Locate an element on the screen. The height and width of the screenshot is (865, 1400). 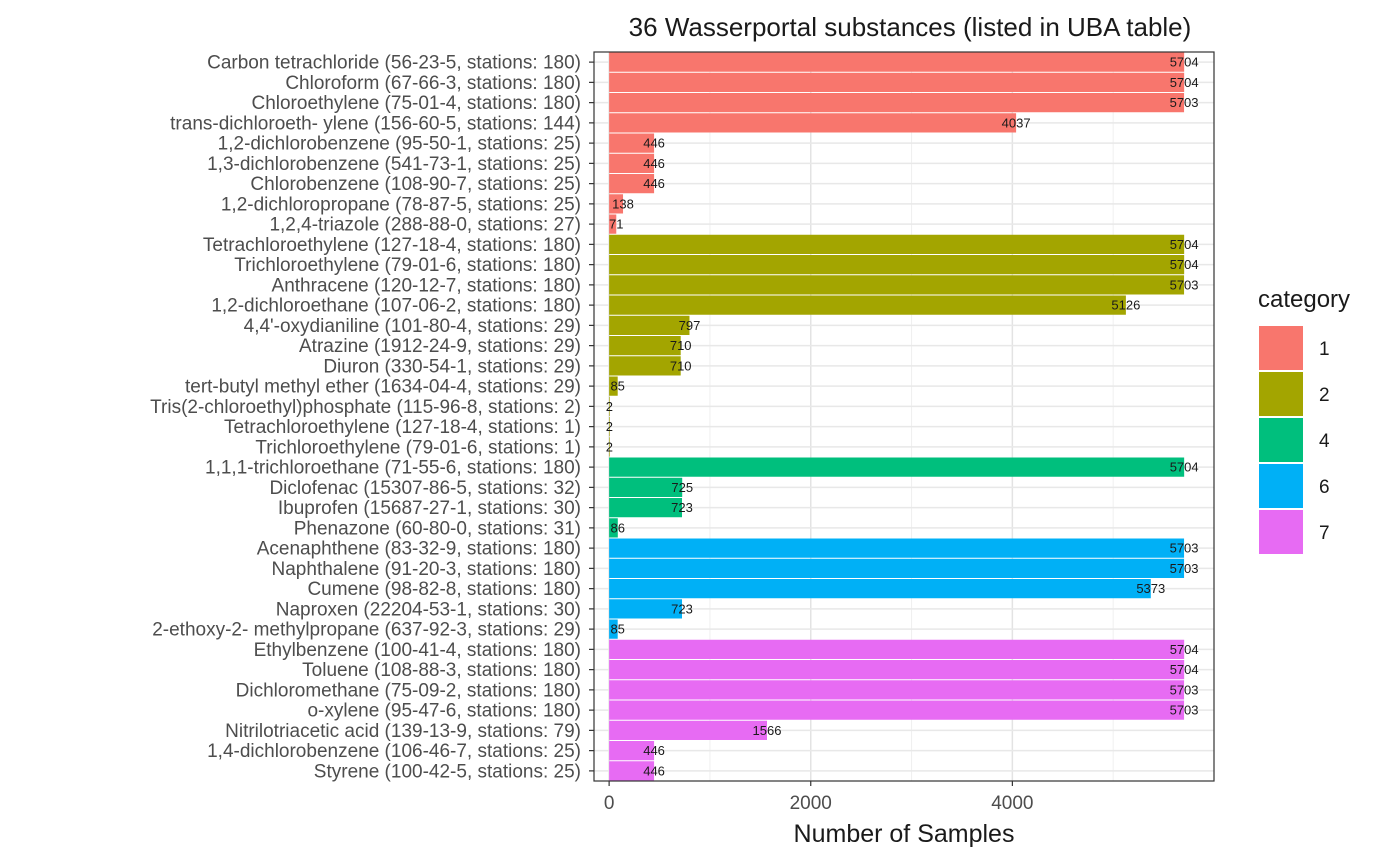
legend: category 1 2 4 6 7 is located at coordinates (1304, 420).